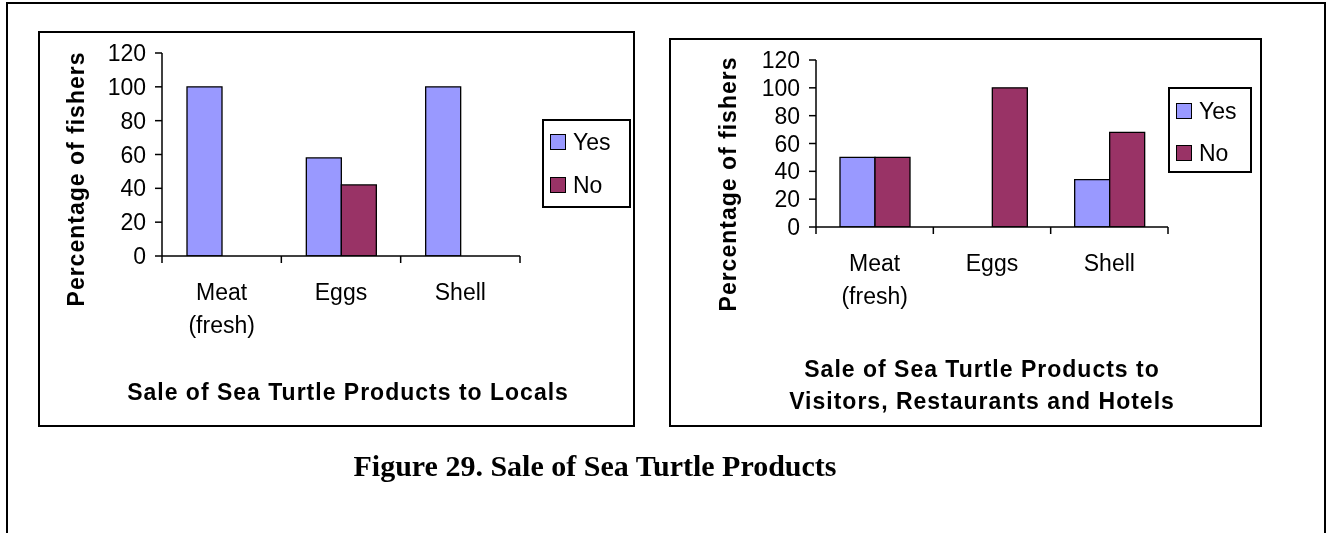  I want to click on text: Sale of Sea Turtle Products to Visitors, Restaurants and Hotels, so click(982, 385).